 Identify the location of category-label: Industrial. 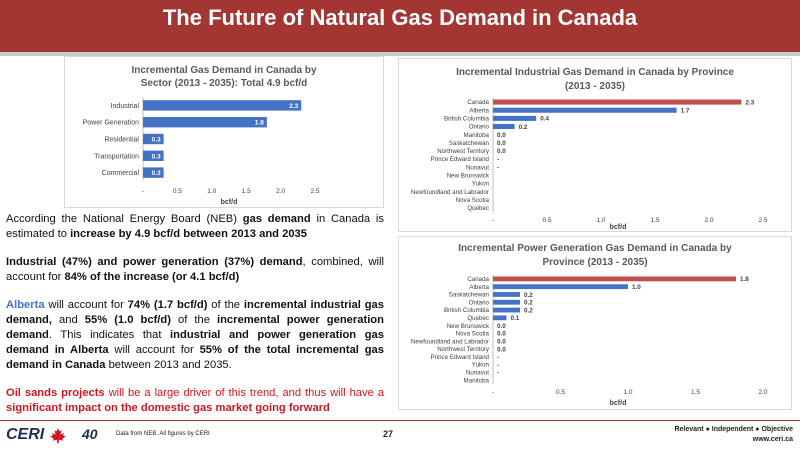
(125, 106).